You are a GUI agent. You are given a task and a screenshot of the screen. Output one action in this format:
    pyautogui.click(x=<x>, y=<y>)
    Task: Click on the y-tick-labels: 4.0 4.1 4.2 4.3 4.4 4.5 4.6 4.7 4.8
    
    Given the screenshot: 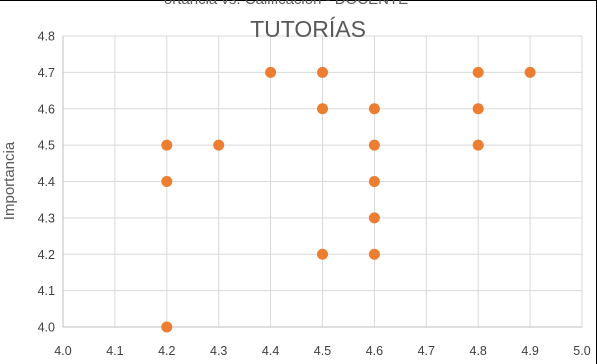 What is the action you would take?
    pyautogui.click(x=46, y=182)
    